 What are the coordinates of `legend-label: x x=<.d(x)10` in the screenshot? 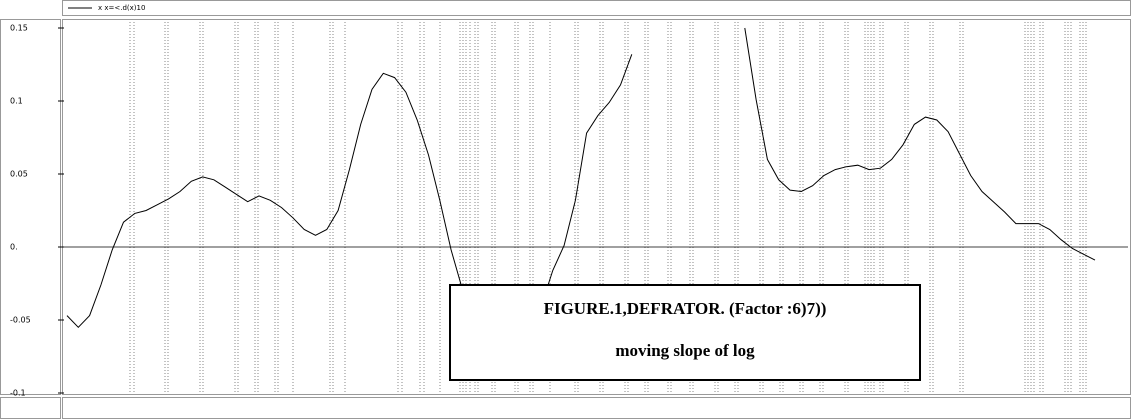 It's located at (121, 8).